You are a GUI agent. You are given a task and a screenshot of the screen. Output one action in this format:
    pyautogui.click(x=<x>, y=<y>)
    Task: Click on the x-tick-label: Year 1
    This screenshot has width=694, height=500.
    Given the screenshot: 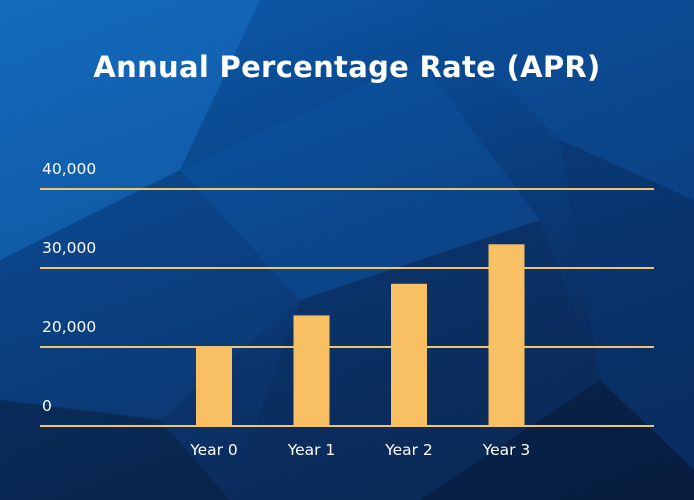 What is the action you would take?
    pyautogui.click(x=311, y=450)
    